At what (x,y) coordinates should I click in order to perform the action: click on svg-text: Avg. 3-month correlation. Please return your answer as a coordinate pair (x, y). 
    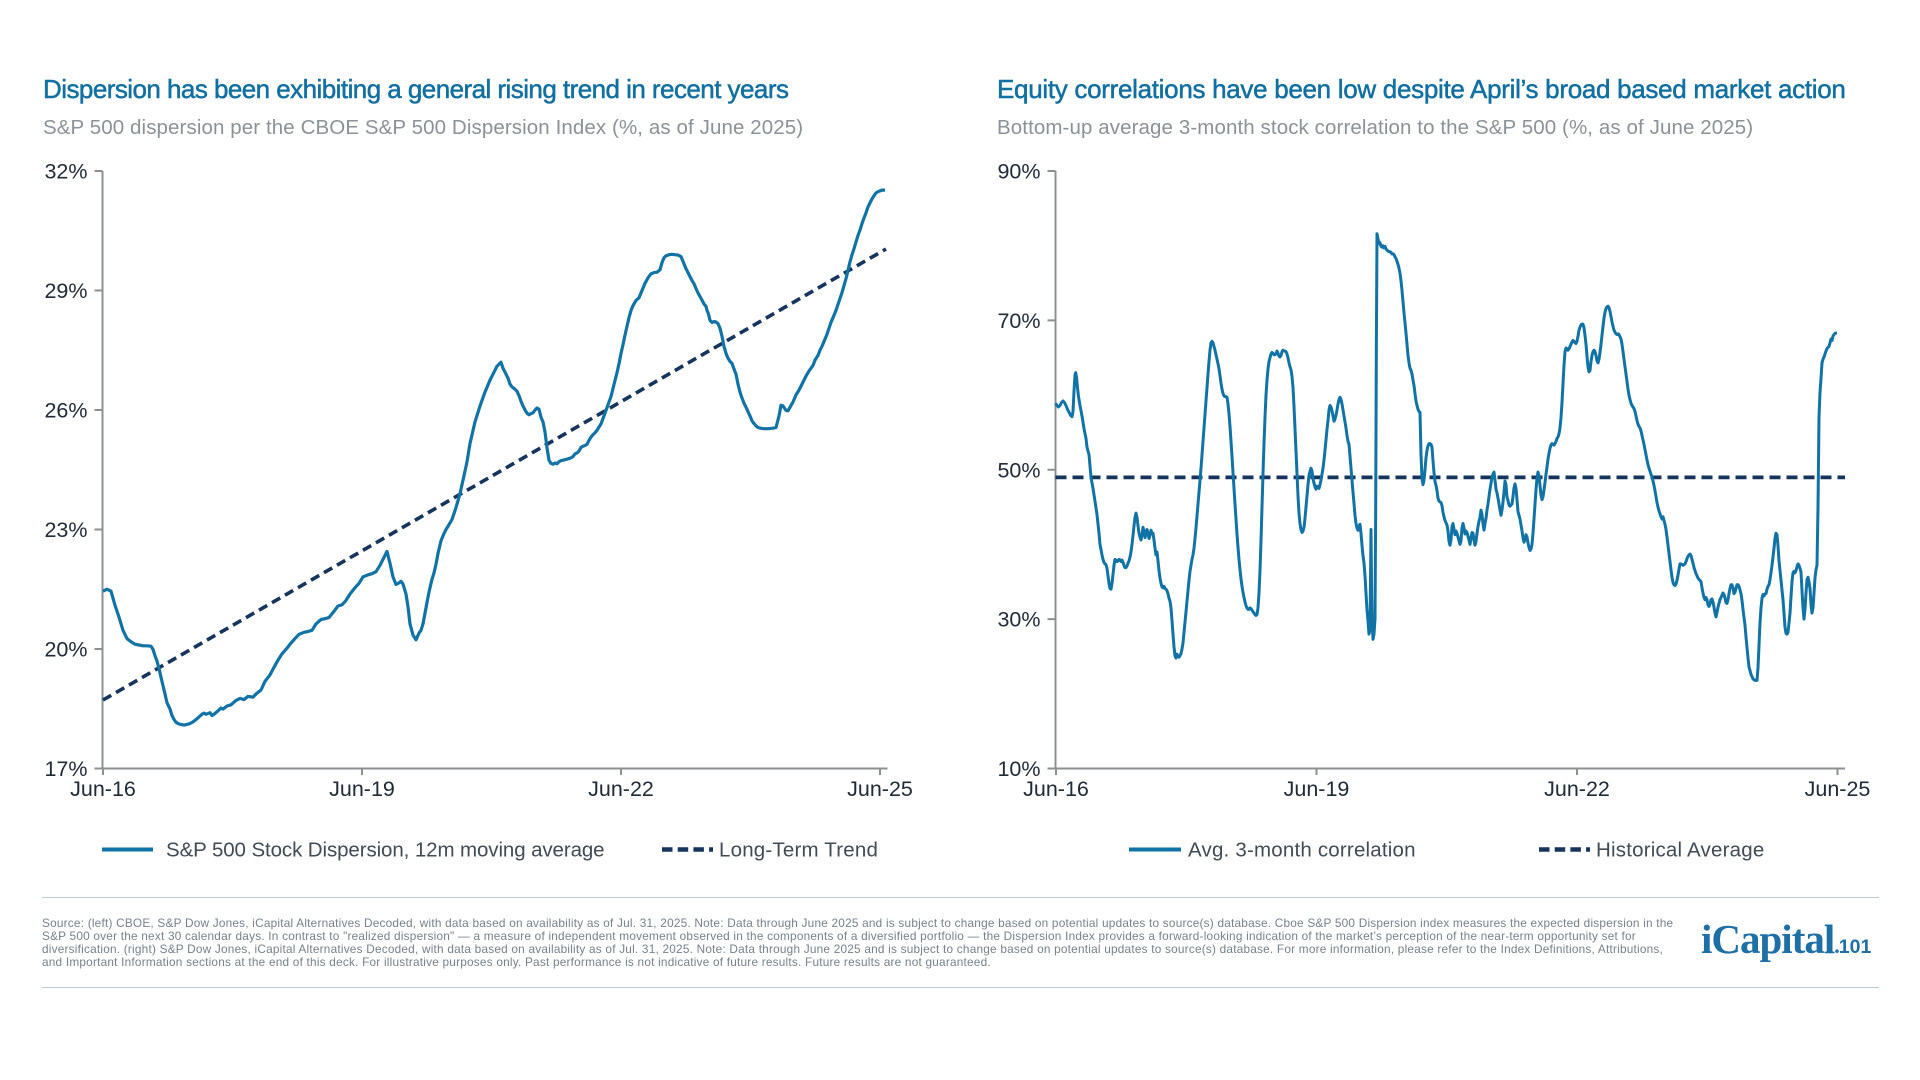
    Looking at the image, I should click on (1302, 850).